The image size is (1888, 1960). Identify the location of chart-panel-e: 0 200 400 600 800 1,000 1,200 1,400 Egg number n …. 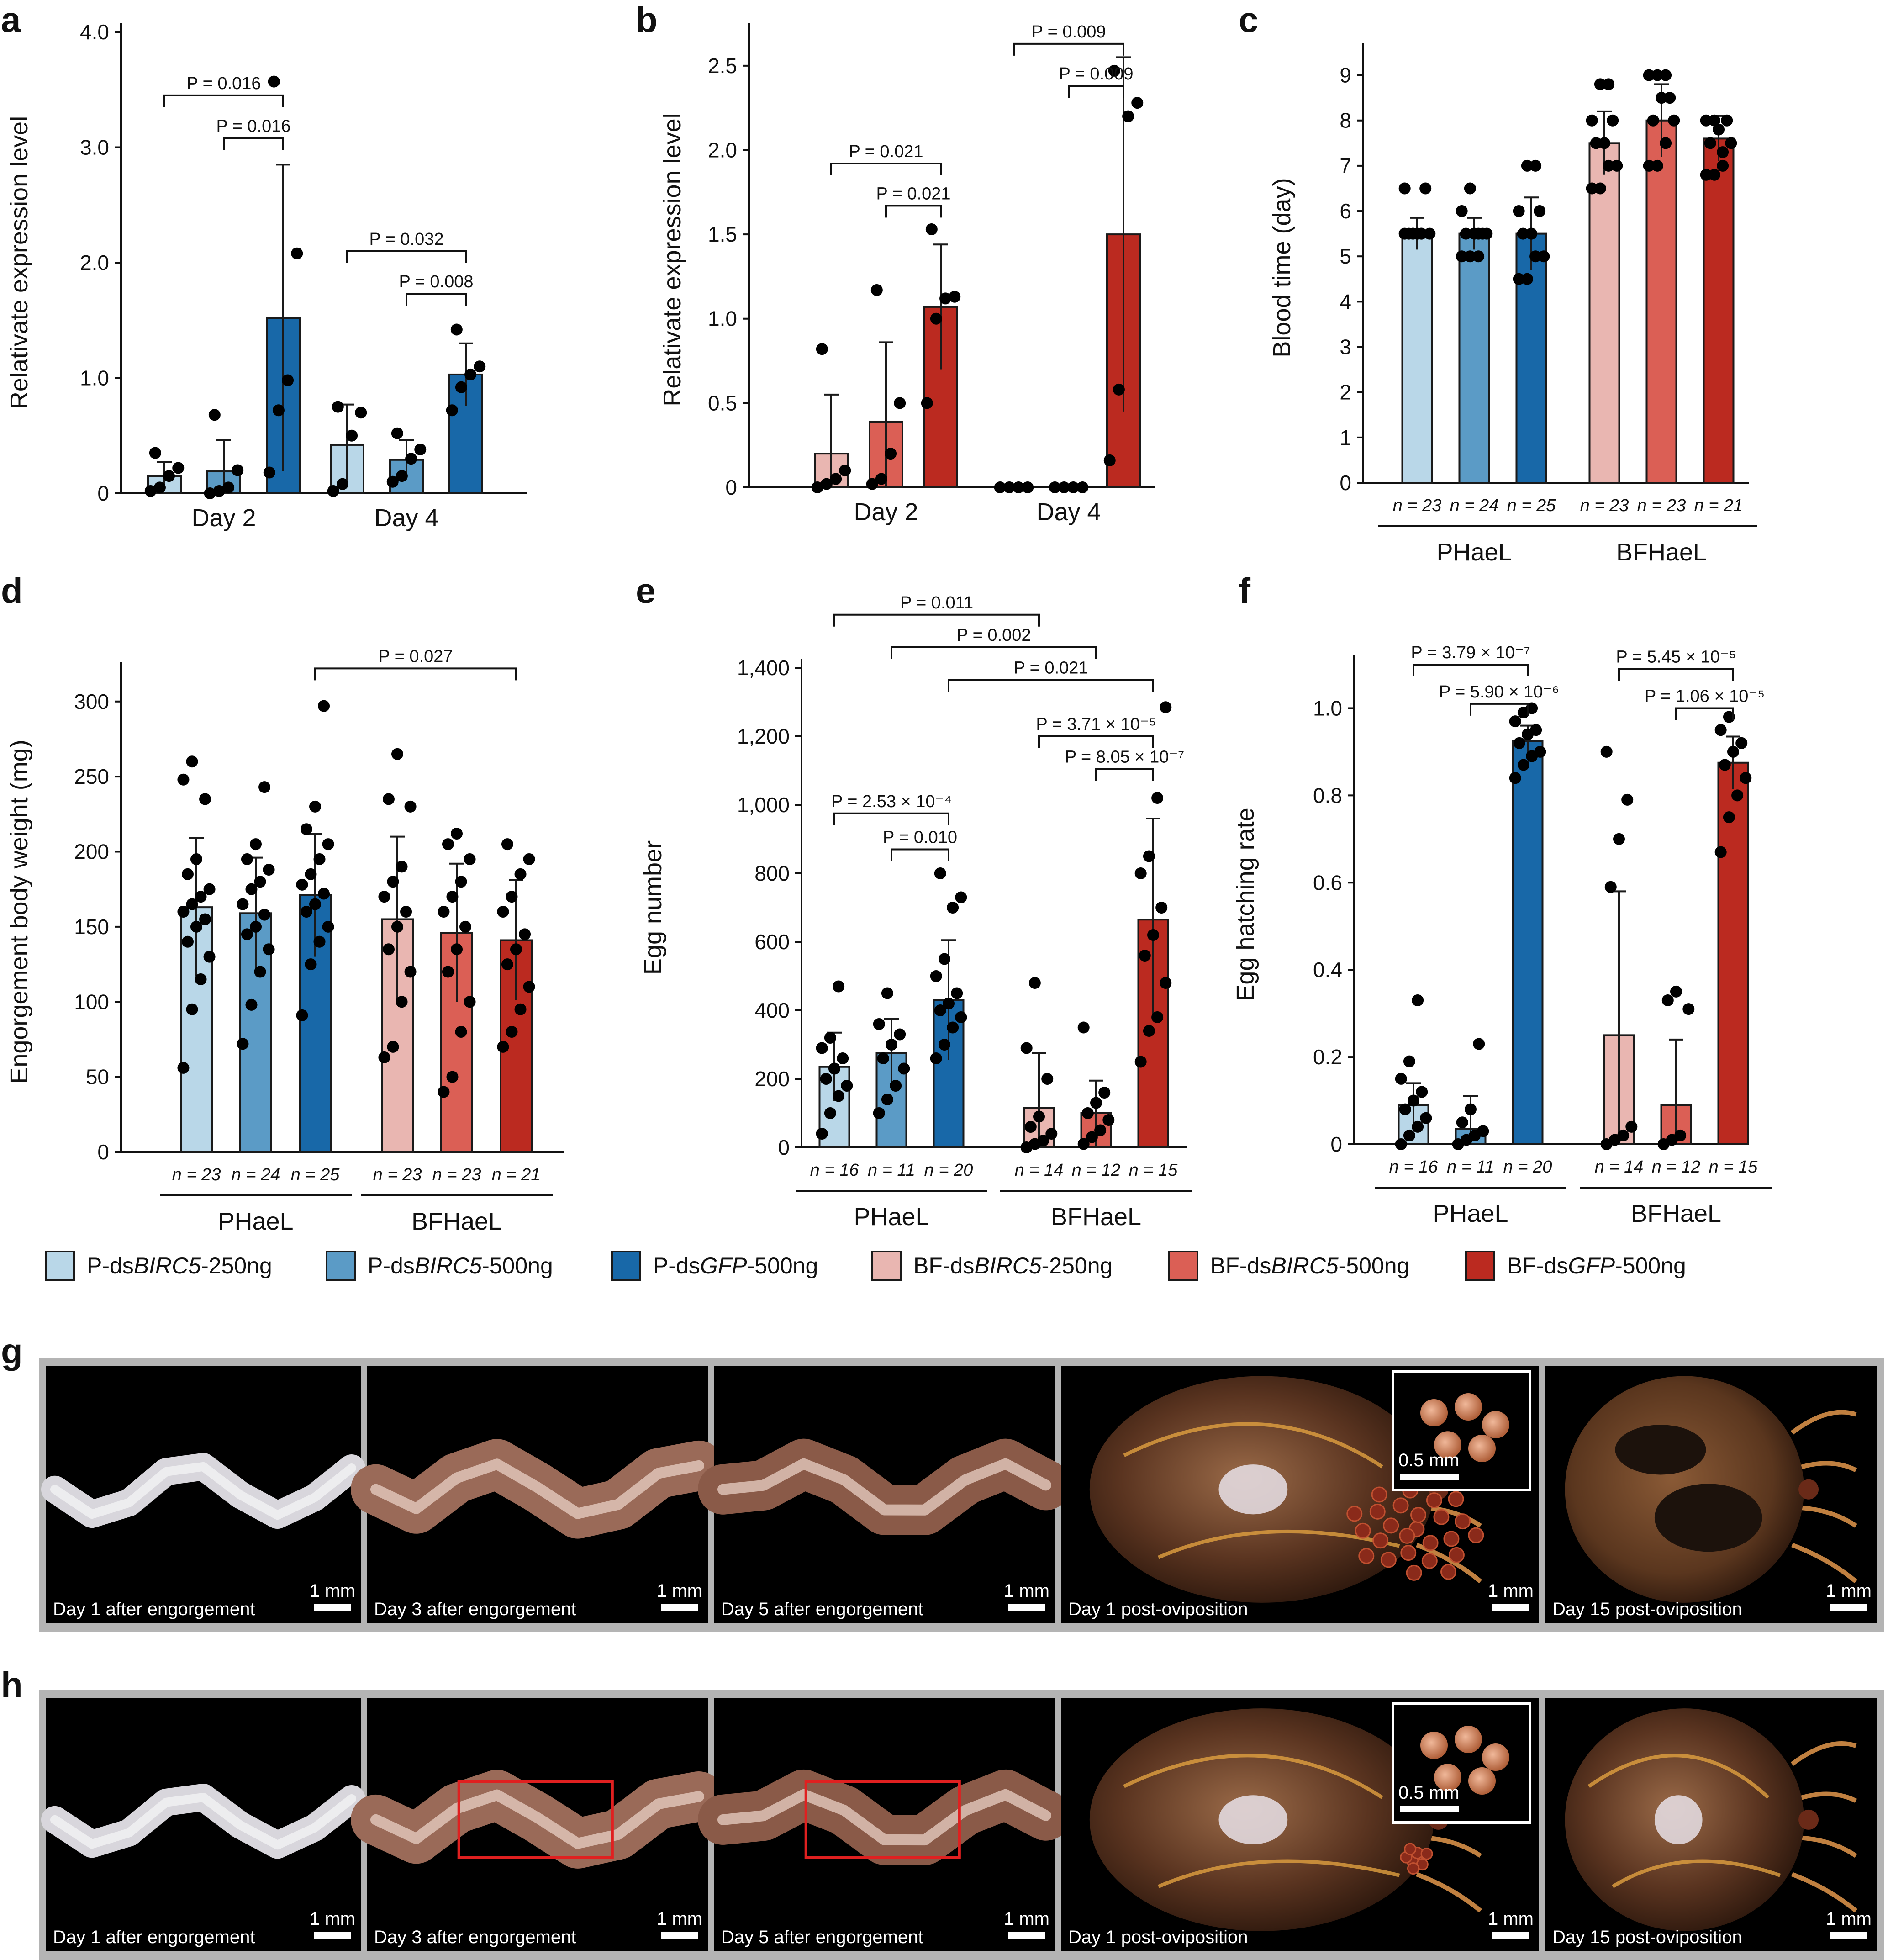
(915, 912).